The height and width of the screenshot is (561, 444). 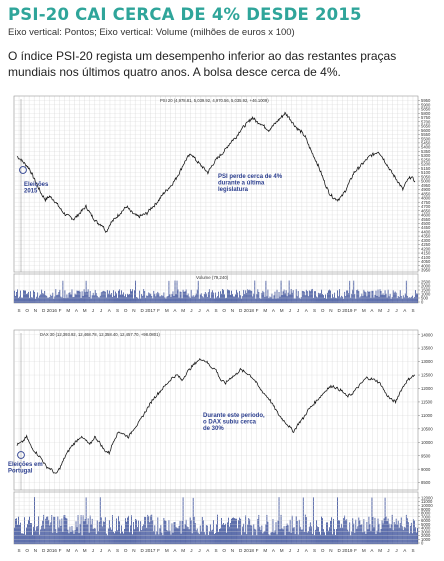 What do you see at coordinates (426, 294) in the screenshot?
I see `y-tick-label: 1000` at bounding box center [426, 294].